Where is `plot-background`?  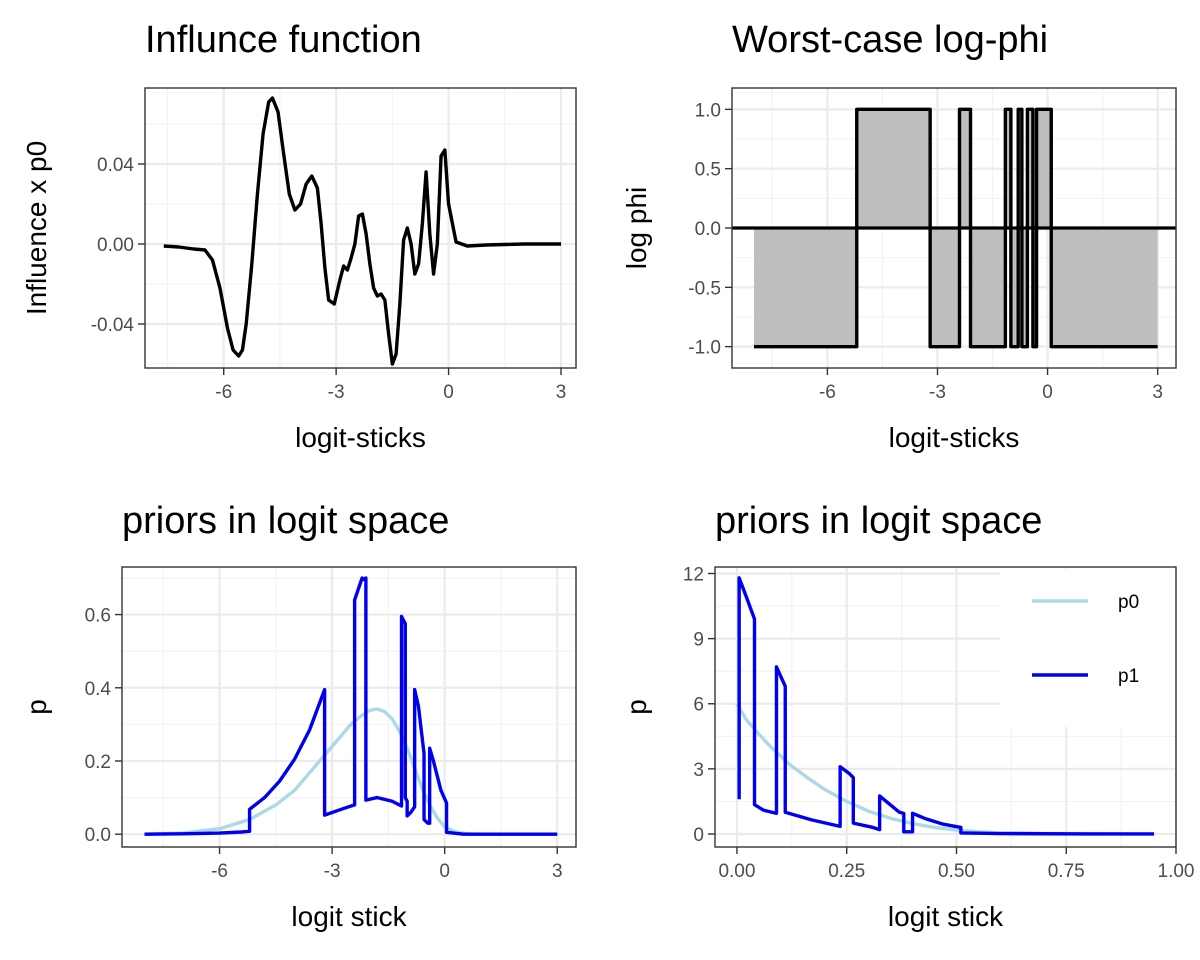 plot-background is located at coordinates (360, 228).